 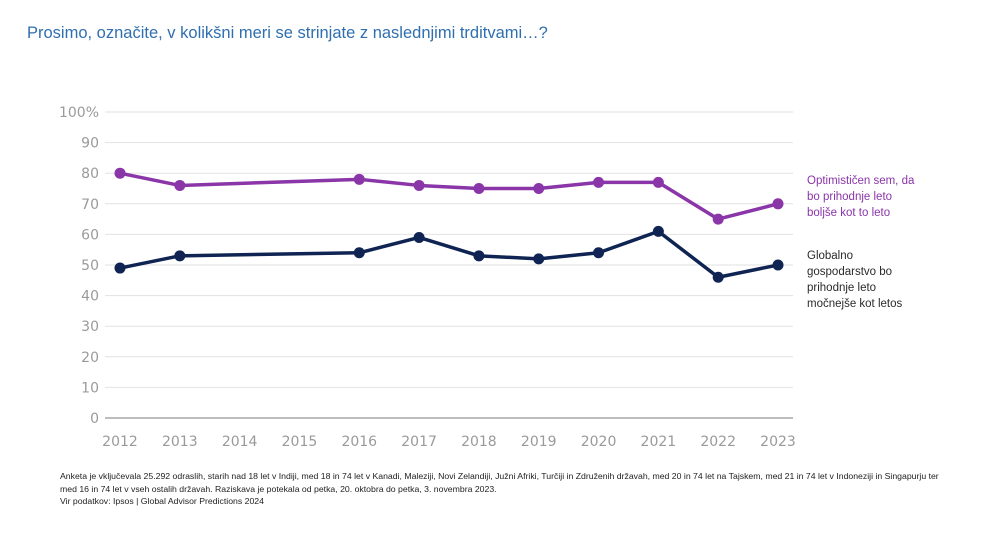 What do you see at coordinates (240, 442) in the screenshot?
I see `x-tick-label: 2014` at bounding box center [240, 442].